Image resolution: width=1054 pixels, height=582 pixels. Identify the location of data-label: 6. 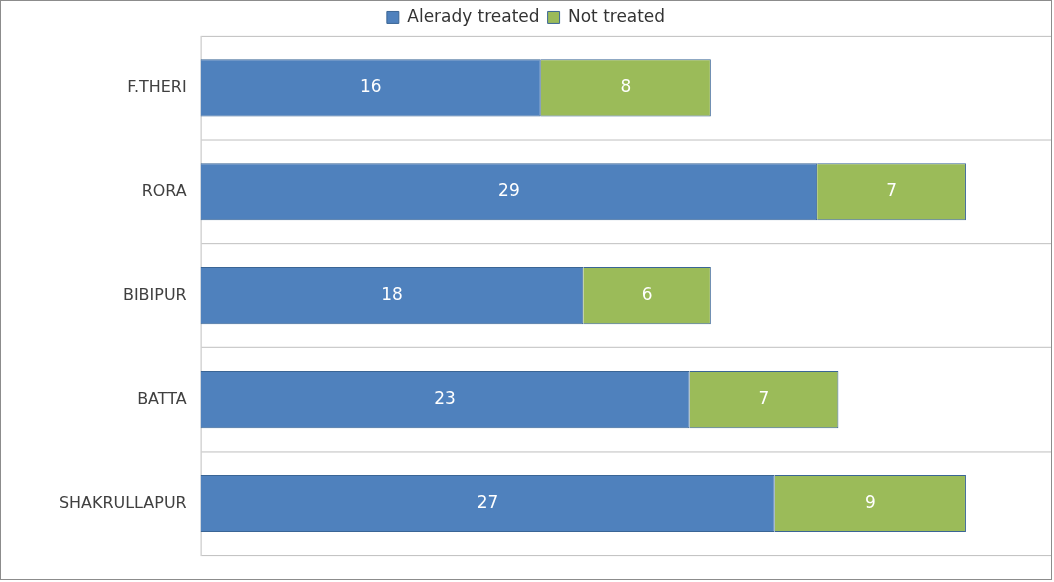
(647, 294).